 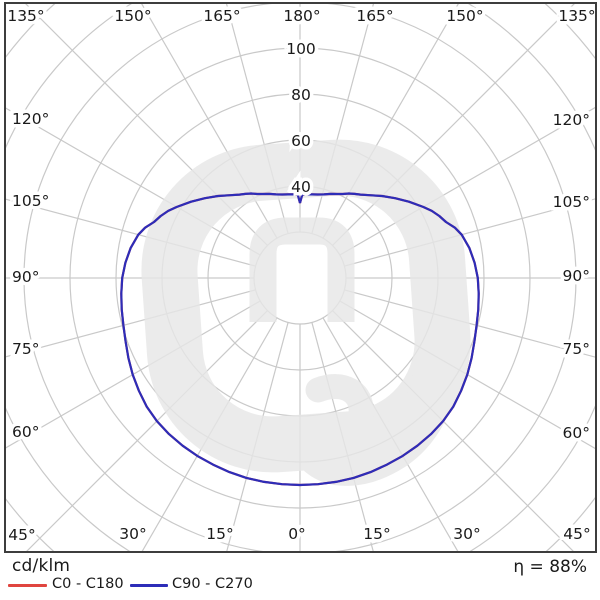 What do you see at coordinates (301, 141) in the screenshot?
I see `ring-value-label: 60` at bounding box center [301, 141].